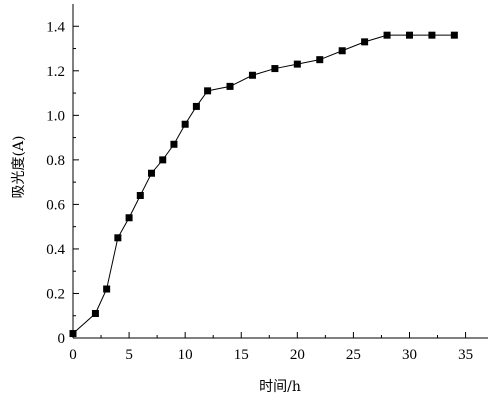 The width and height of the screenshot is (493, 400). I want to click on x-tick-label: 10, so click(185, 355).